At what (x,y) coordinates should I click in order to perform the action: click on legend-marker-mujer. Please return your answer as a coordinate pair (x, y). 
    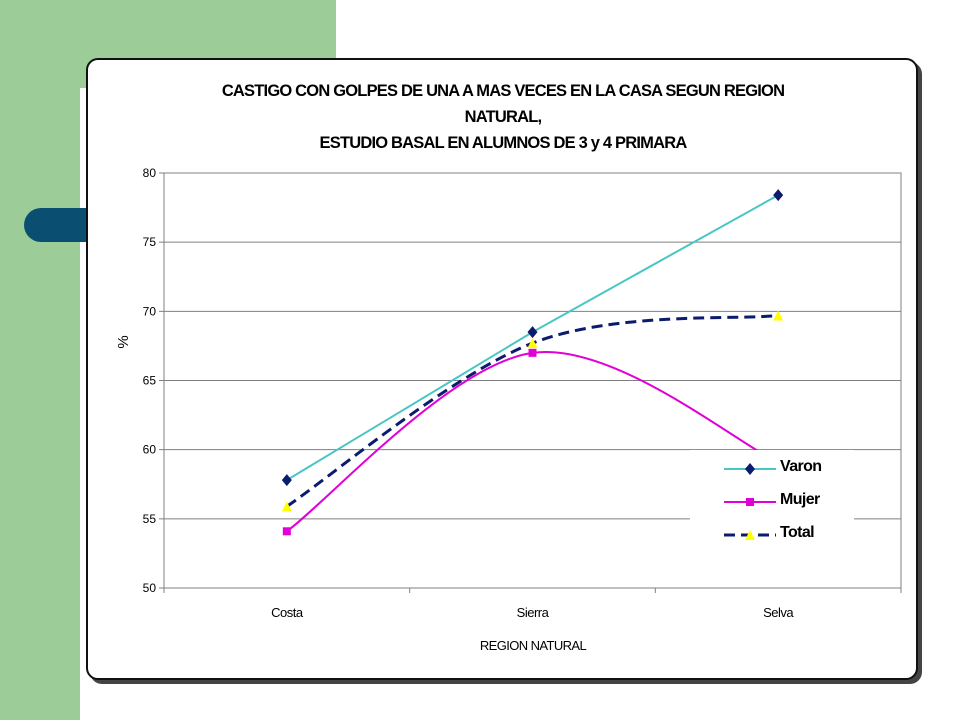
    Looking at the image, I should click on (750, 502).